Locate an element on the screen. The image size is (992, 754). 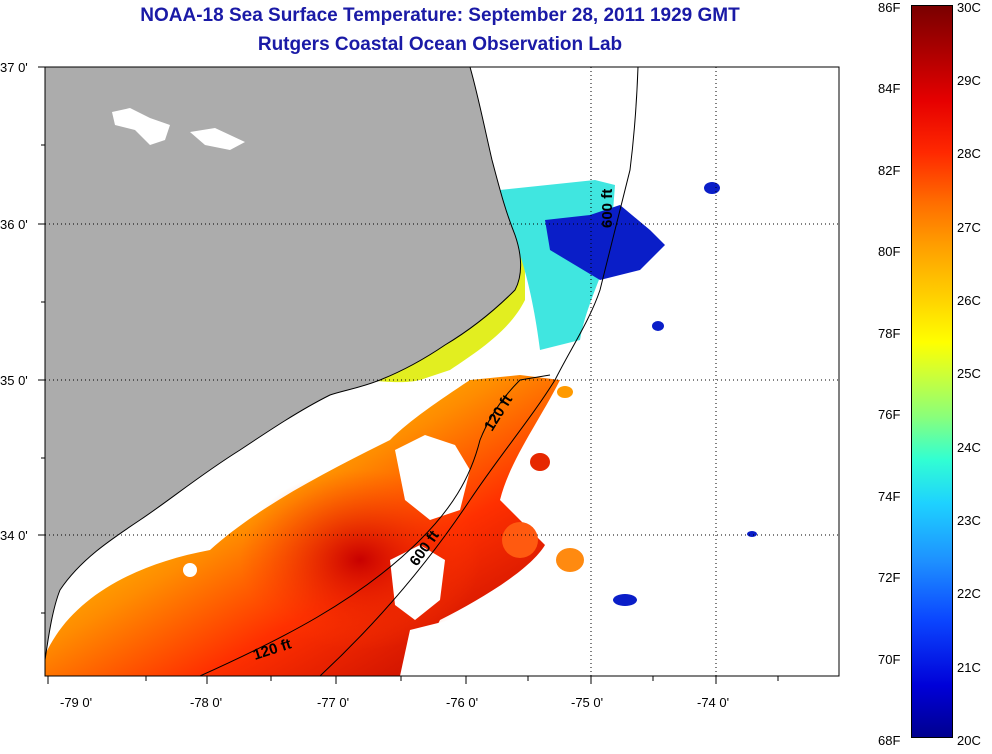
colorbar-label-f: 78F is located at coordinates (889, 333).